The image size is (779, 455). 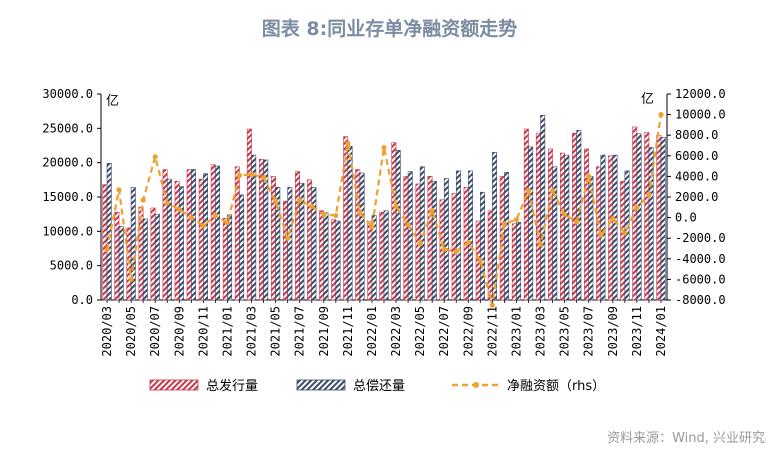 What do you see at coordinates (67, 128) in the screenshot?
I see `left-tick-label: 25000.0` at bounding box center [67, 128].